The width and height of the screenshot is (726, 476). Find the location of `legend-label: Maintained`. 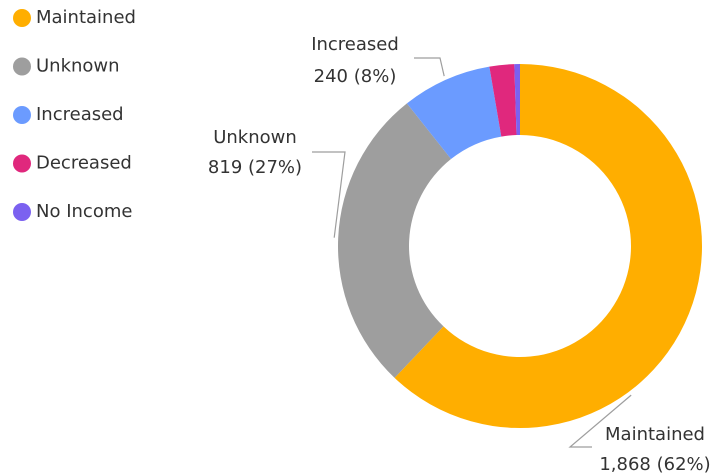

legend-label: Maintained is located at coordinates (86, 17).